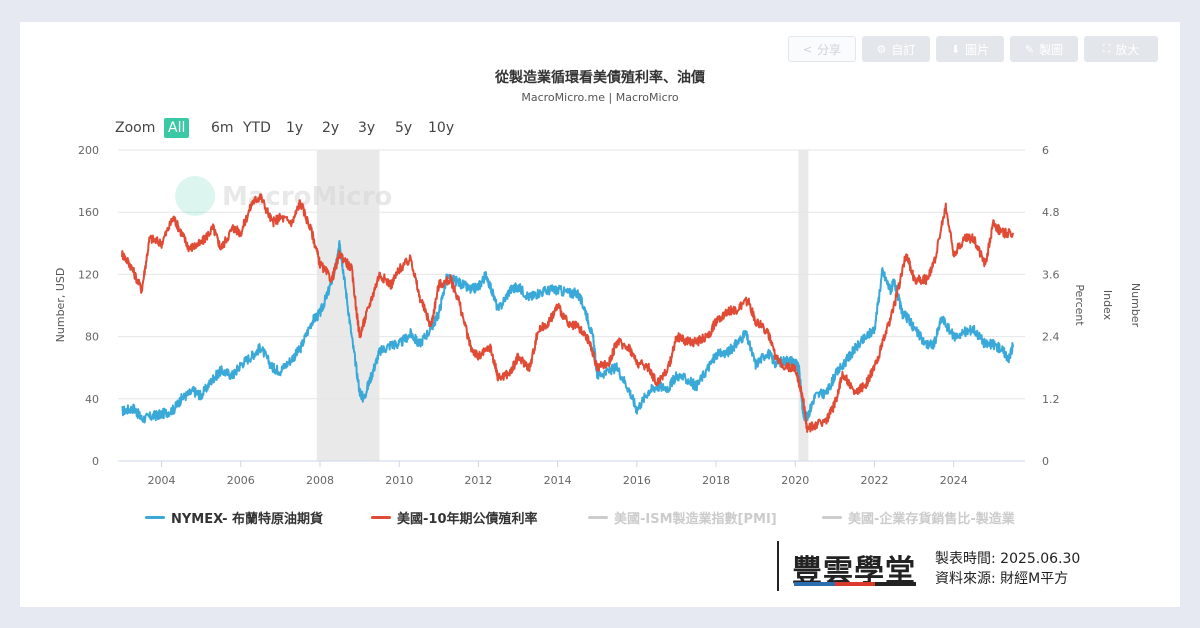  What do you see at coordinates (955, 49) in the screenshot?
I see `download-icon: ⬇` at bounding box center [955, 49].